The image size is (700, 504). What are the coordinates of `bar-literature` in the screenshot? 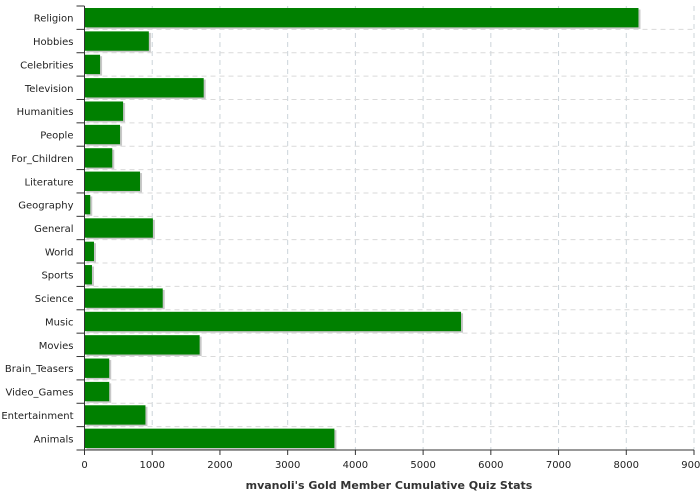 It's located at (112, 181).